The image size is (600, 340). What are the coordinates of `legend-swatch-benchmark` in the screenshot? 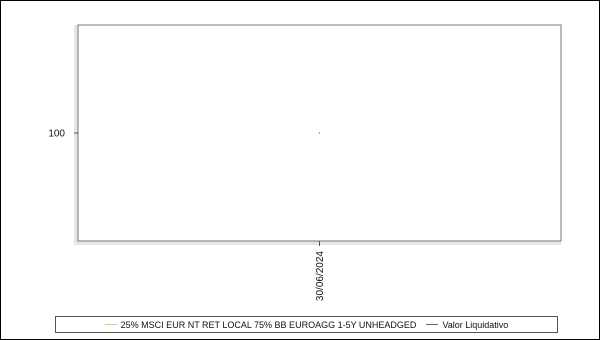 It's located at (110, 324).